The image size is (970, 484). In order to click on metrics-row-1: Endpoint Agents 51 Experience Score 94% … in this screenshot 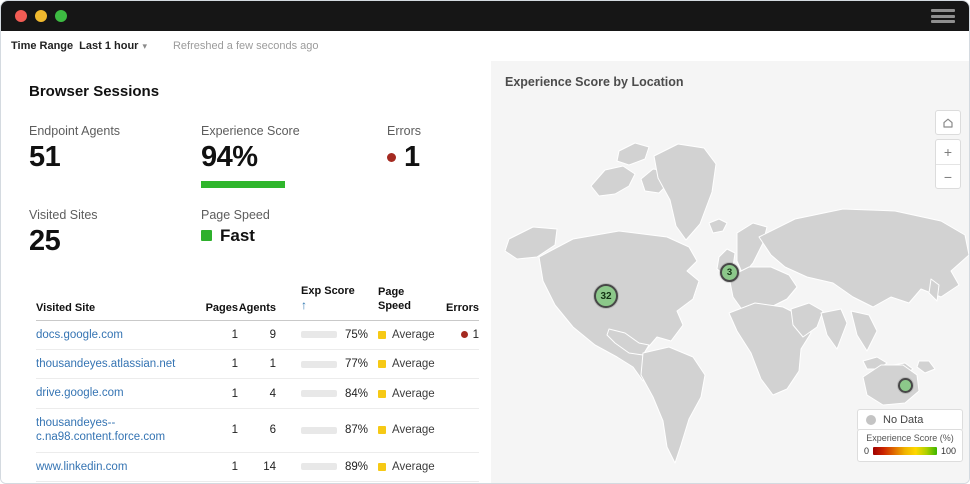, I will do `click(254, 156)`.